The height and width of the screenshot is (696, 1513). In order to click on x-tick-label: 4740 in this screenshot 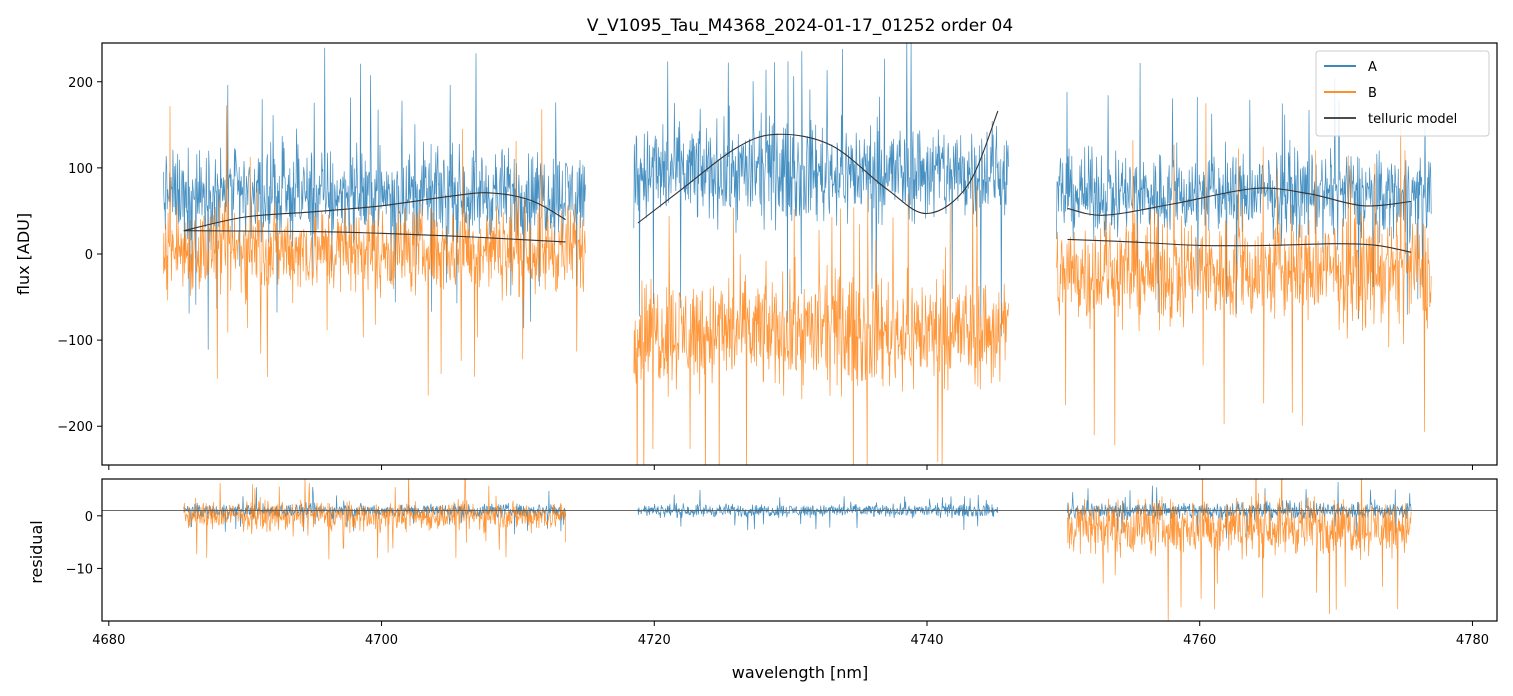, I will do `click(926, 640)`.